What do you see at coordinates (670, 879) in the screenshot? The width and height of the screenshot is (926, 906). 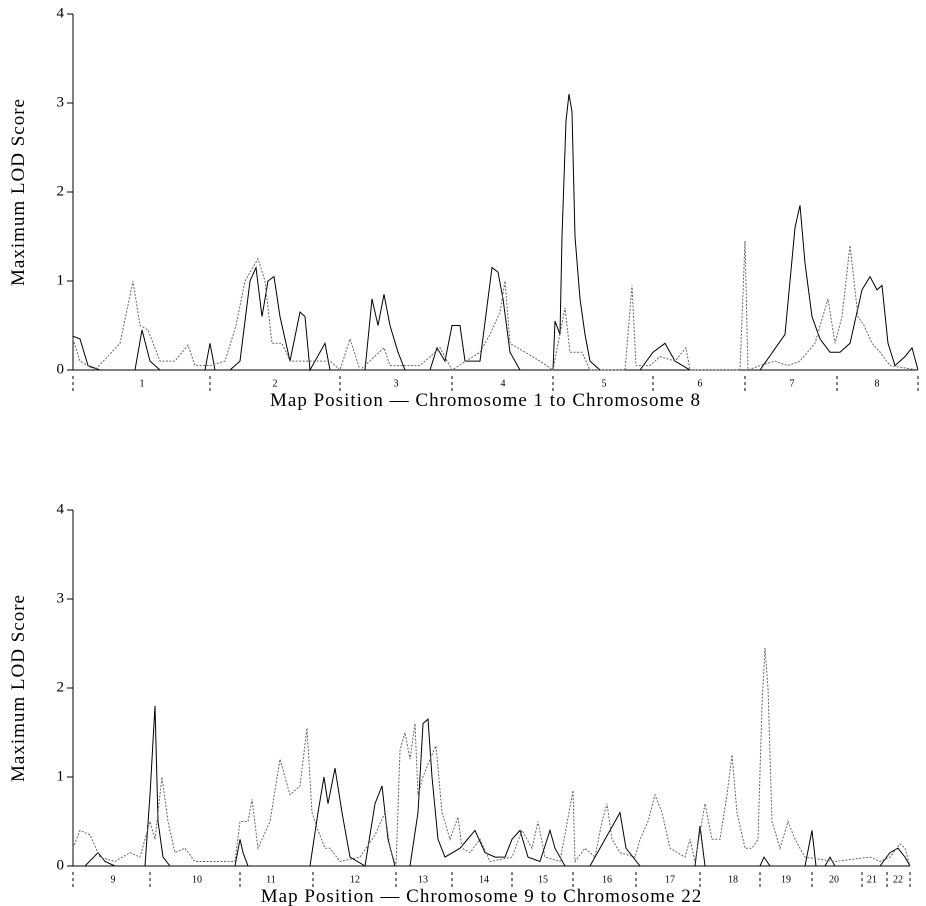 I see `x-tick-label: 17` at bounding box center [670, 879].